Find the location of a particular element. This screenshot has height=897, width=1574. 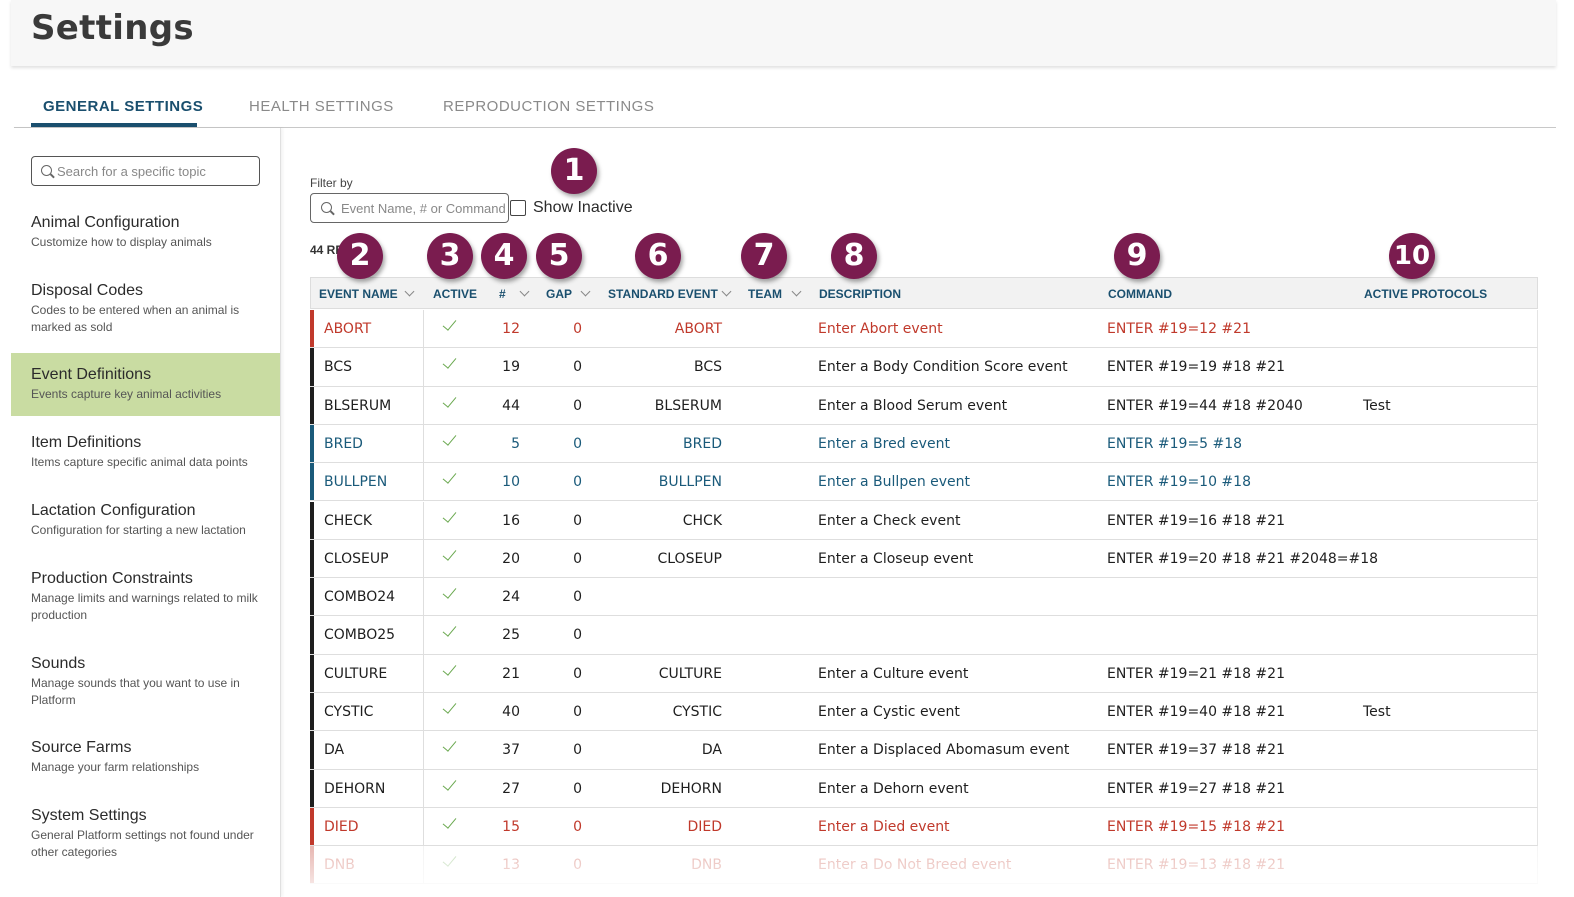

description-cell: Enter a Check event is located at coordinates (889, 520).